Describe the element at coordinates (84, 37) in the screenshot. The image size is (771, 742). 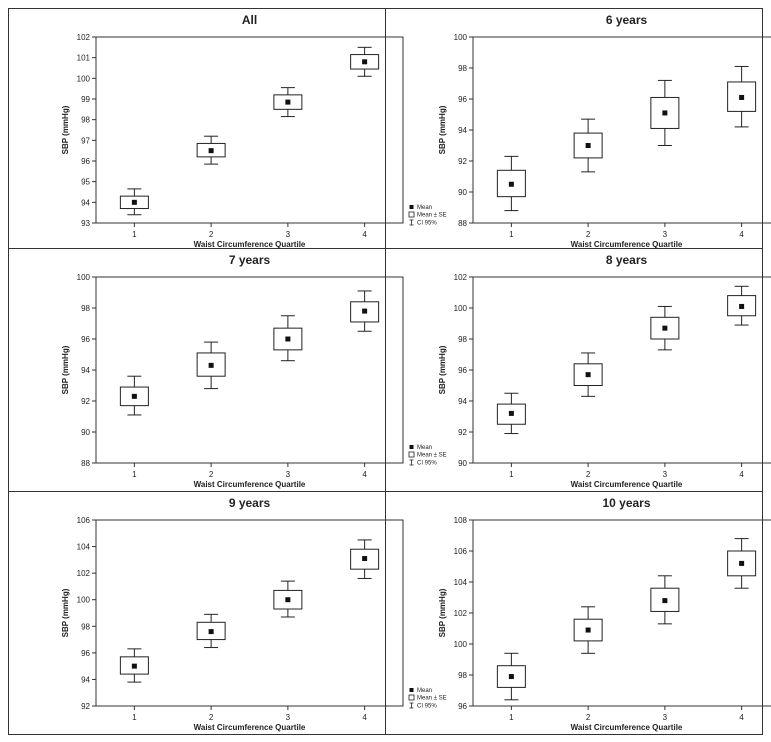
I see `y-tick-label: 102` at that location.